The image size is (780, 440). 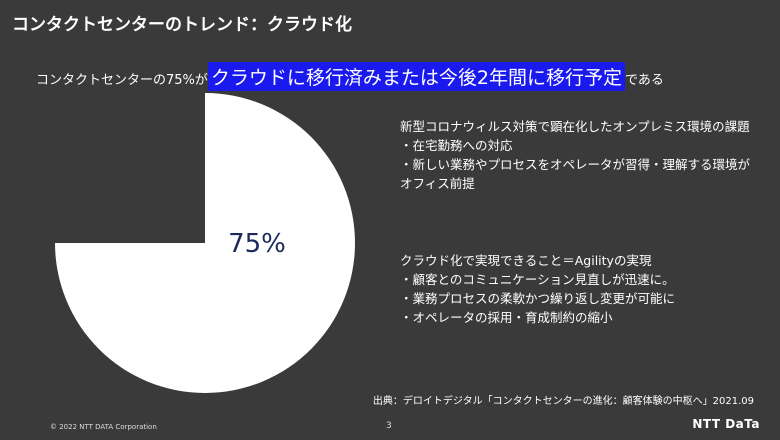 I want to click on issues-line: ・在宅勤務への対応, so click(x=456, y=145).